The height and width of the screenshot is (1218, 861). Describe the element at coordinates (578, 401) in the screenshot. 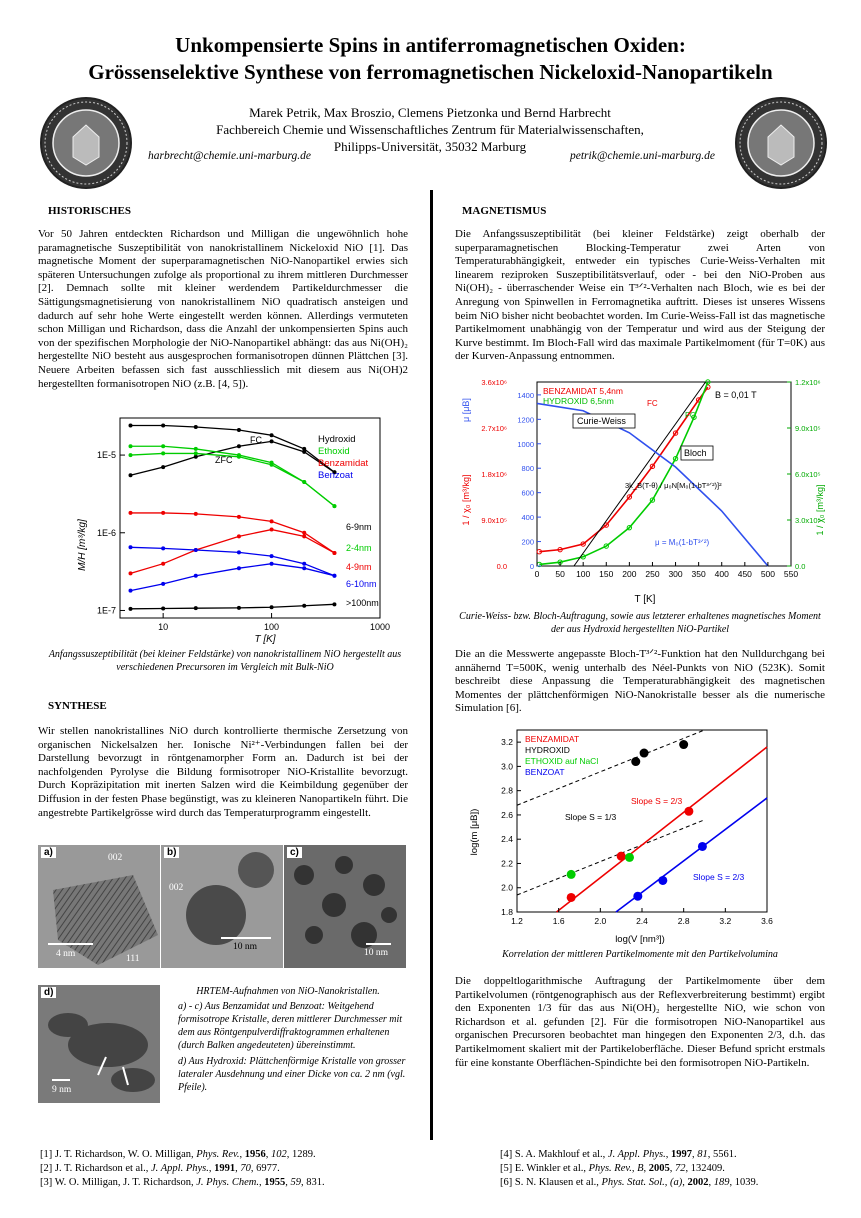

I see `legend-hydroxid: HYDROXID 6,5nm` at that location.